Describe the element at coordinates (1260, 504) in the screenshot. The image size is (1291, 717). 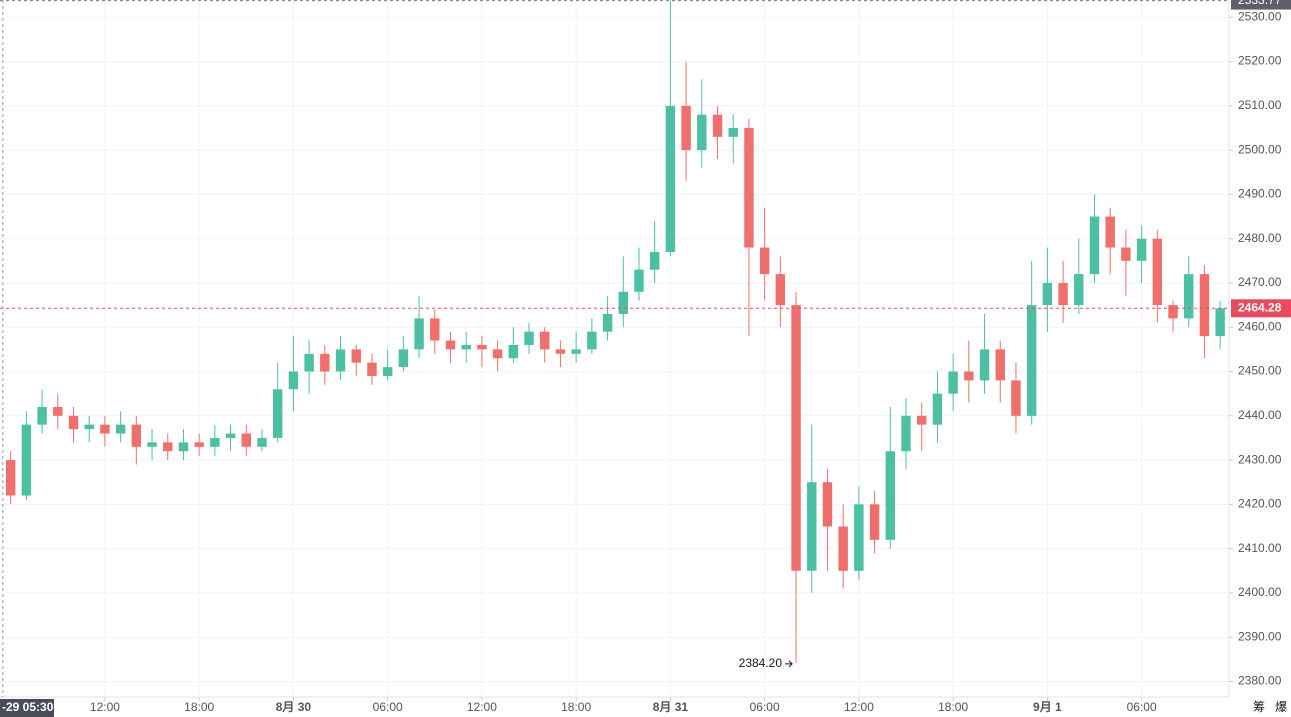
I see `y-tick-label: 2420.00` at that location.